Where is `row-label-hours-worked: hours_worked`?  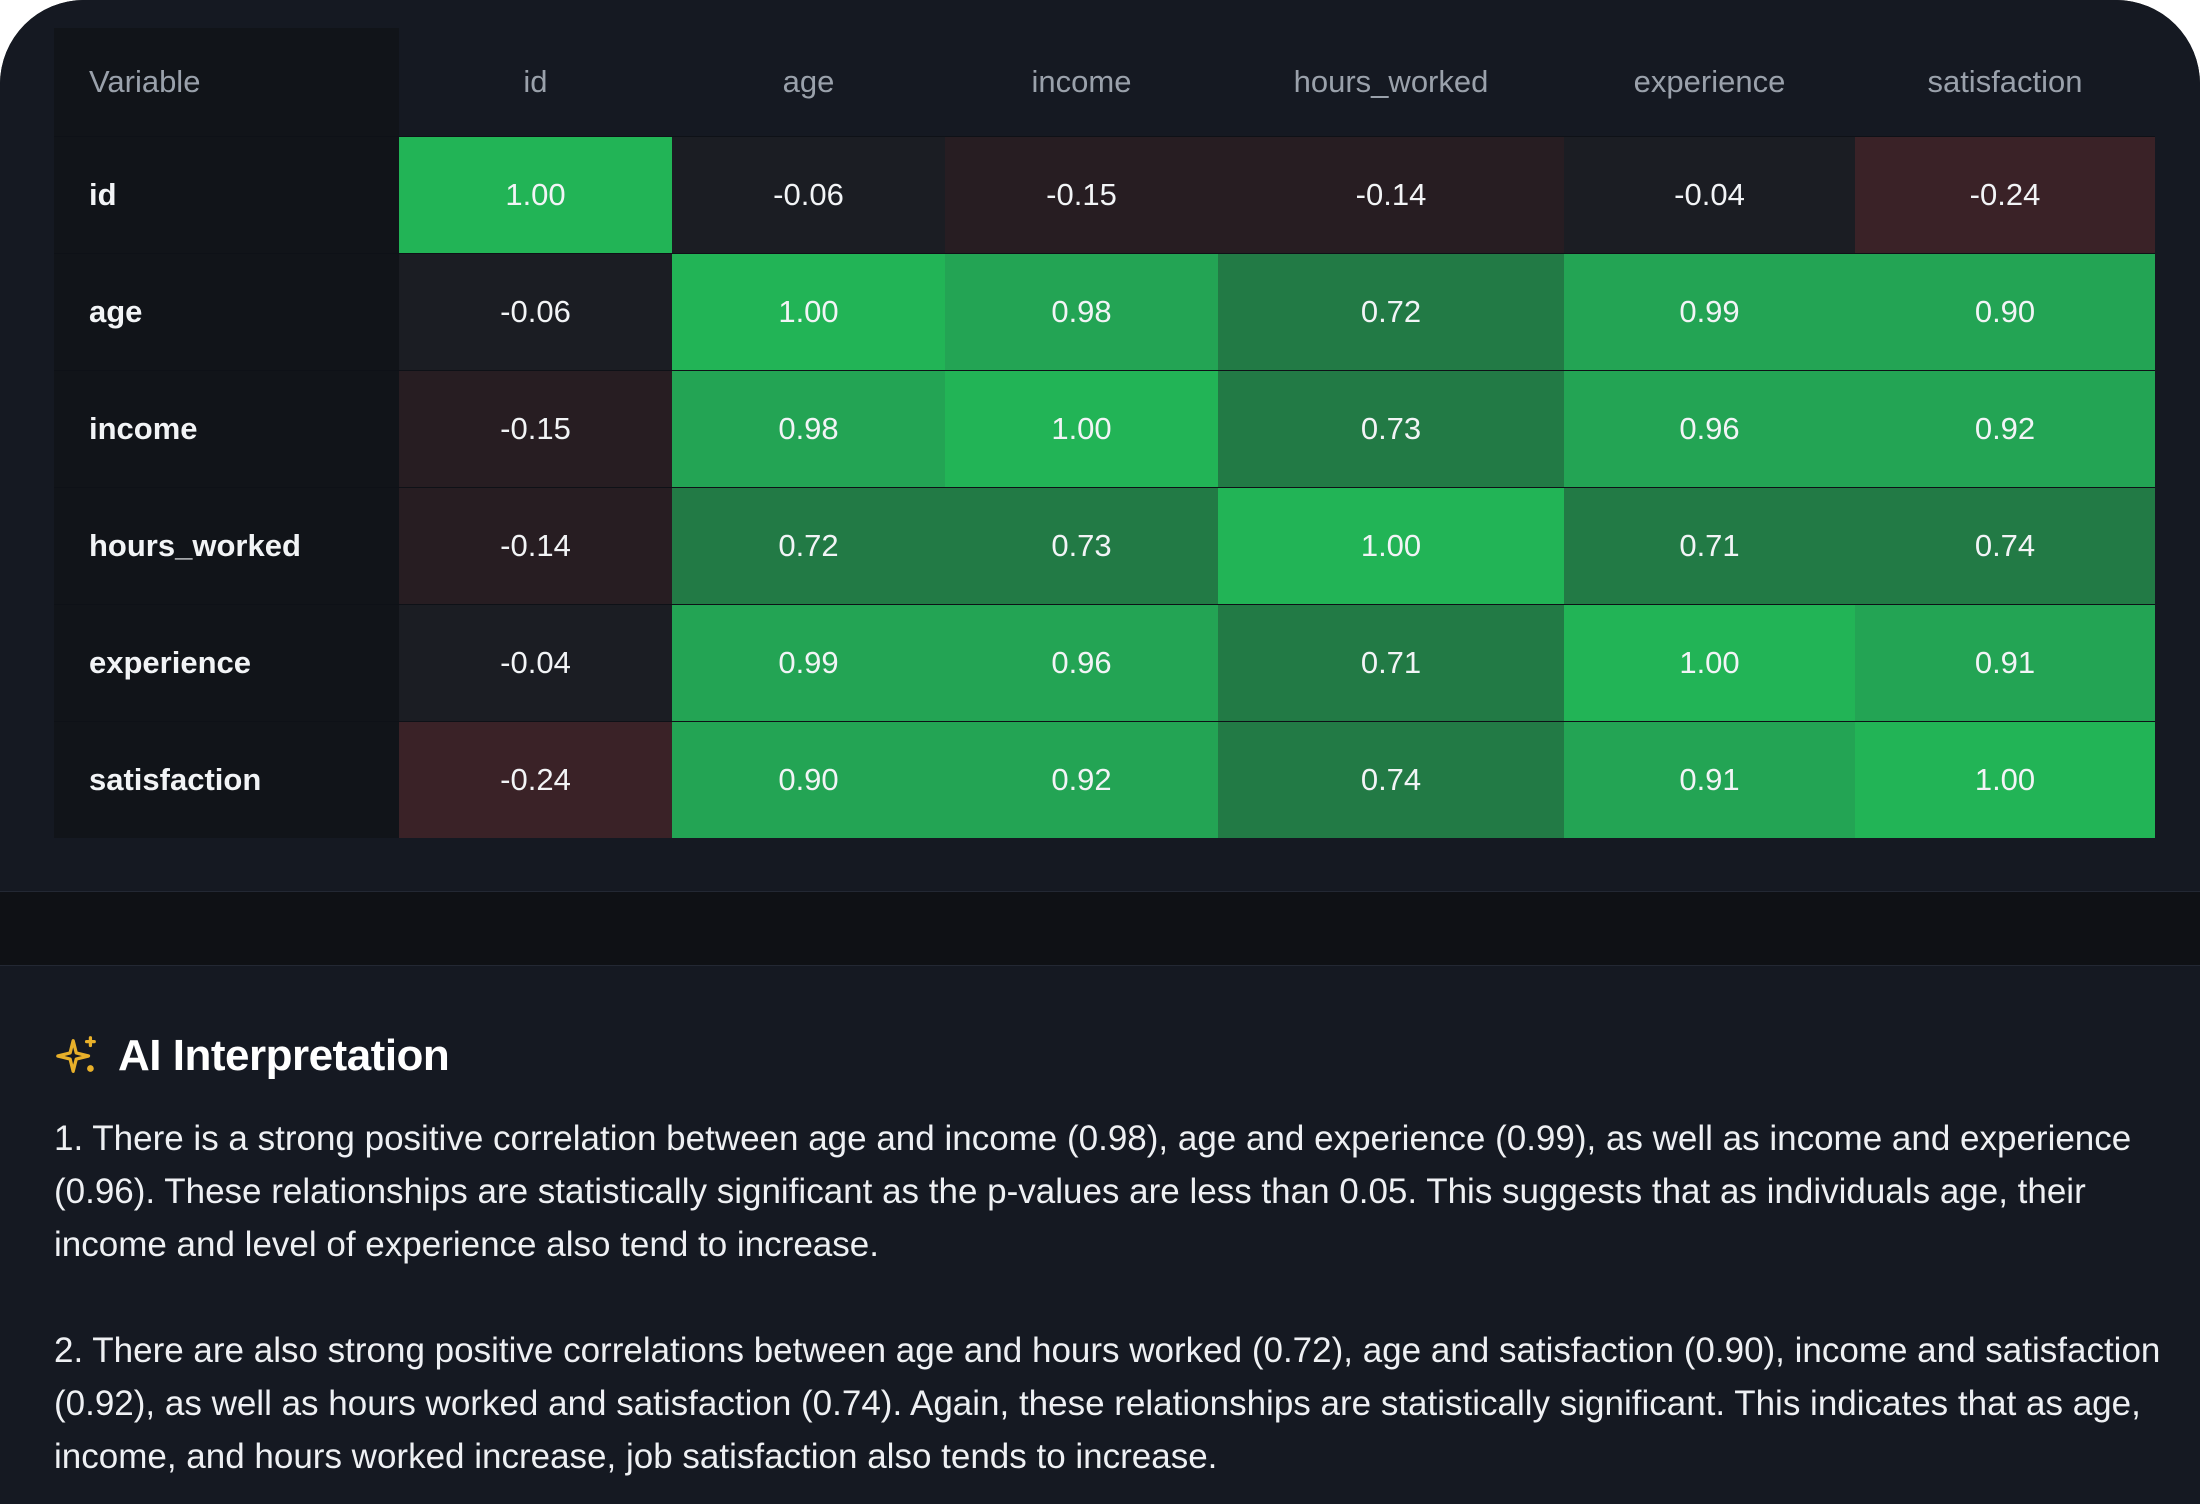
row-label-hours-worked: hours_worked is located at coordinates (226, 546).